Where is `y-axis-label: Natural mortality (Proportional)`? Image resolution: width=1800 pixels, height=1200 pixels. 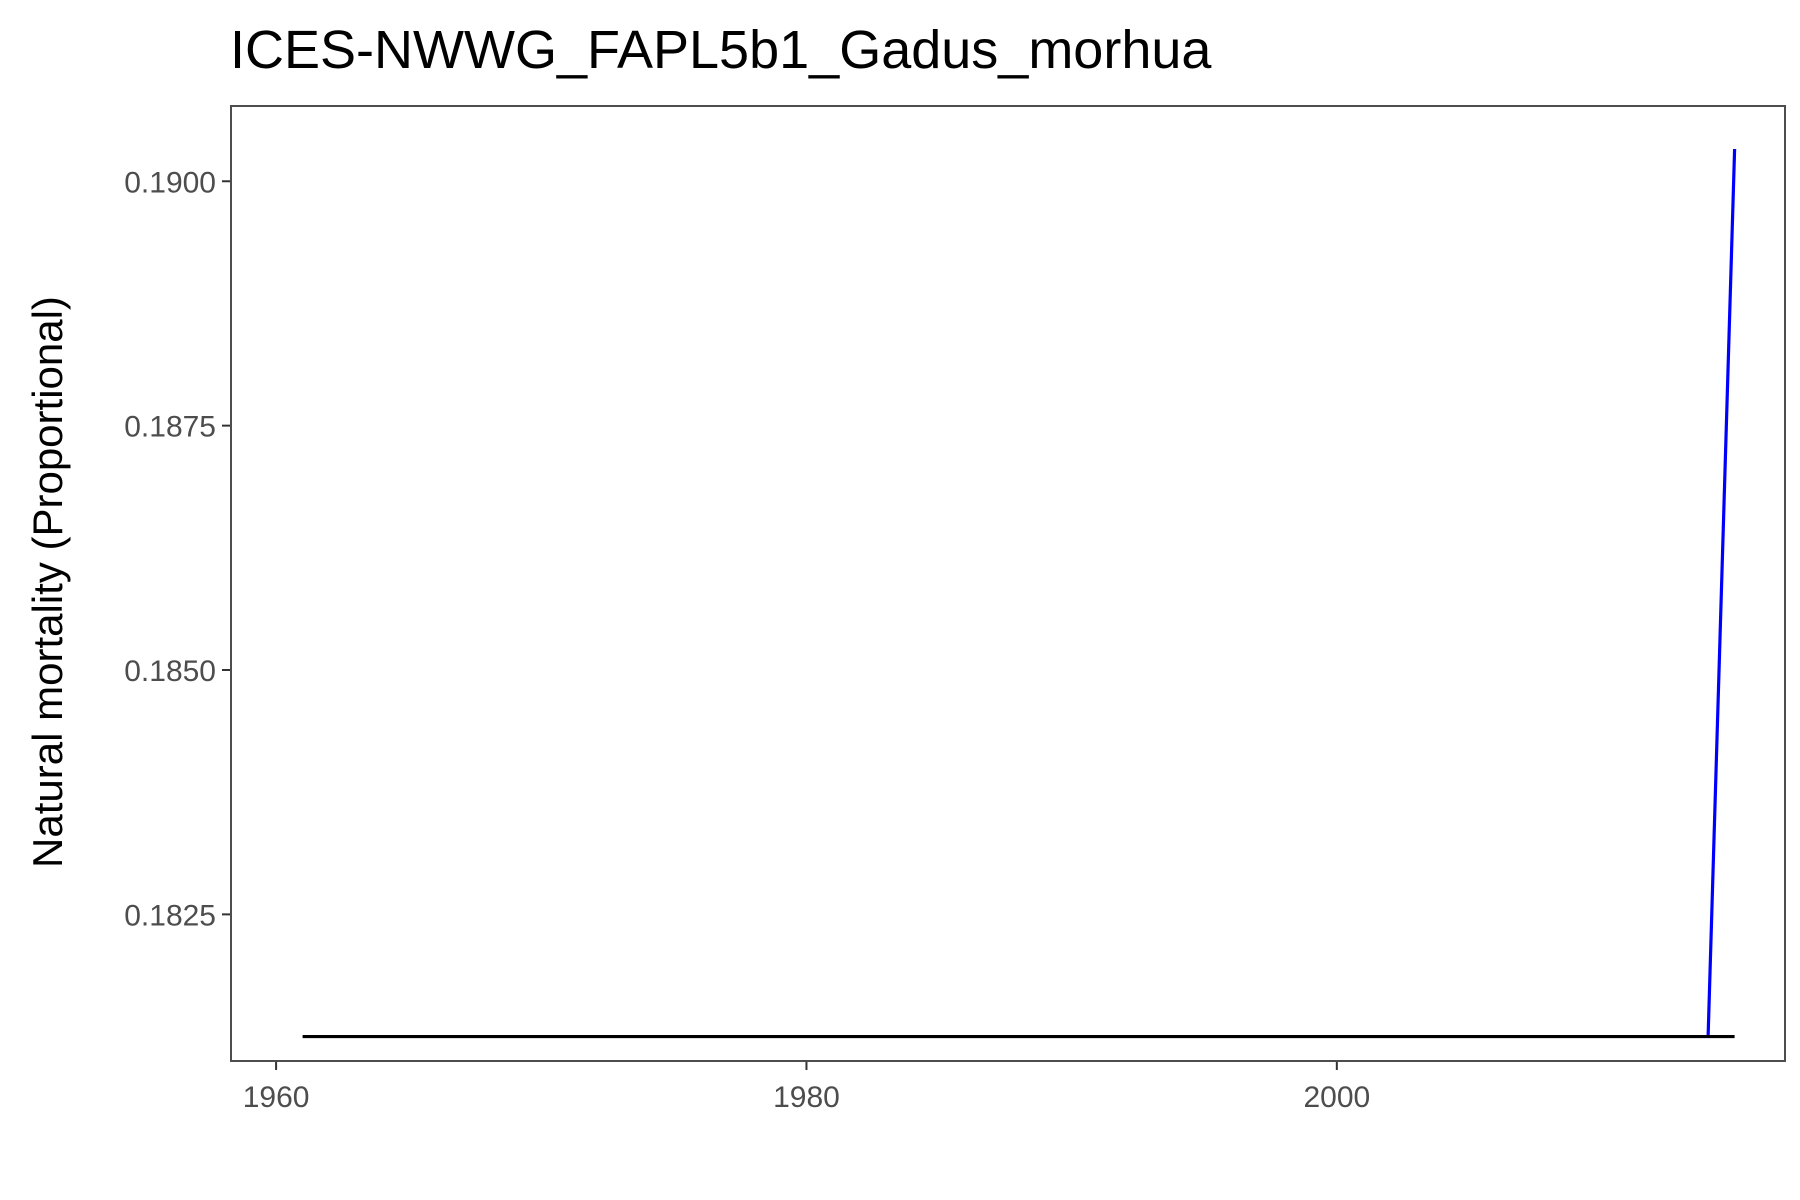
y-axis-label: Natural mortality (Proportional) is located at coordinates (47, 582).